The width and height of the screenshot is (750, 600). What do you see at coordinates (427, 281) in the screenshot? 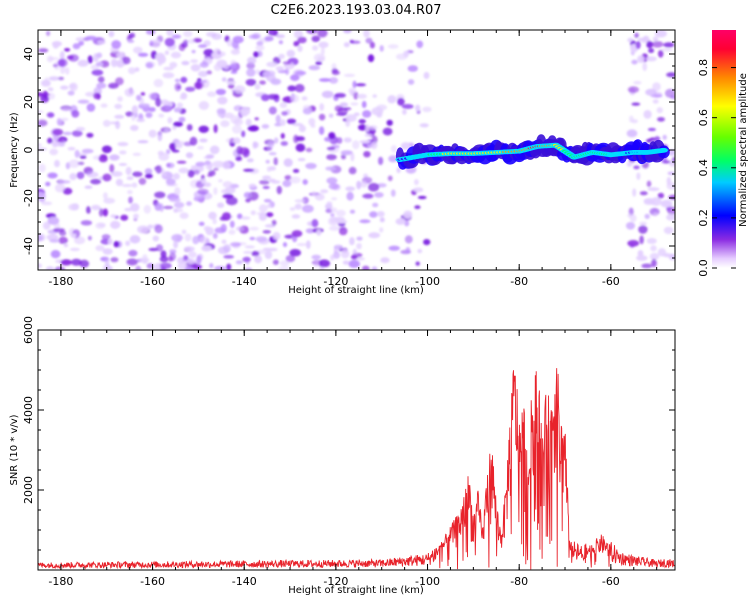
I see `spectrogram-x-tick-label: -100` at bounding box center [427, 281].